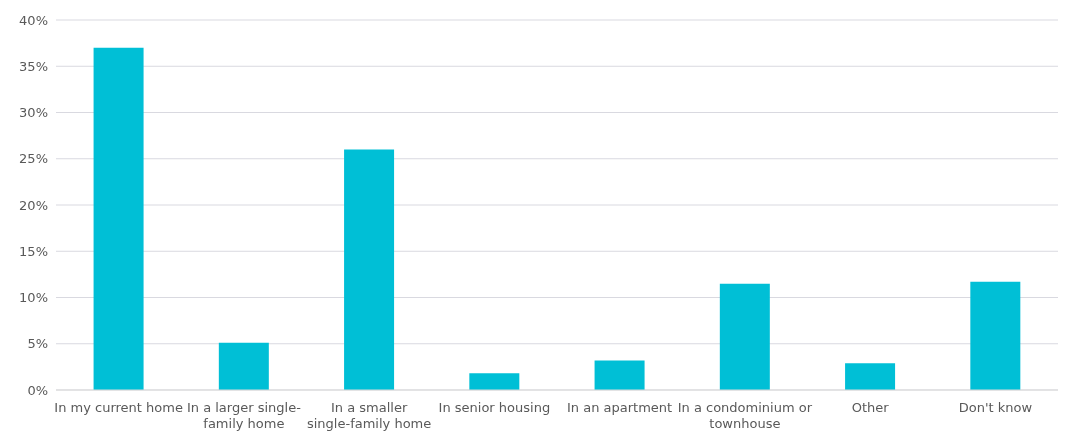  What do you see at coordinates (33, 159) in the screenshot?
I see `y-tick-label: 25%` at bounding box center [33, 159].